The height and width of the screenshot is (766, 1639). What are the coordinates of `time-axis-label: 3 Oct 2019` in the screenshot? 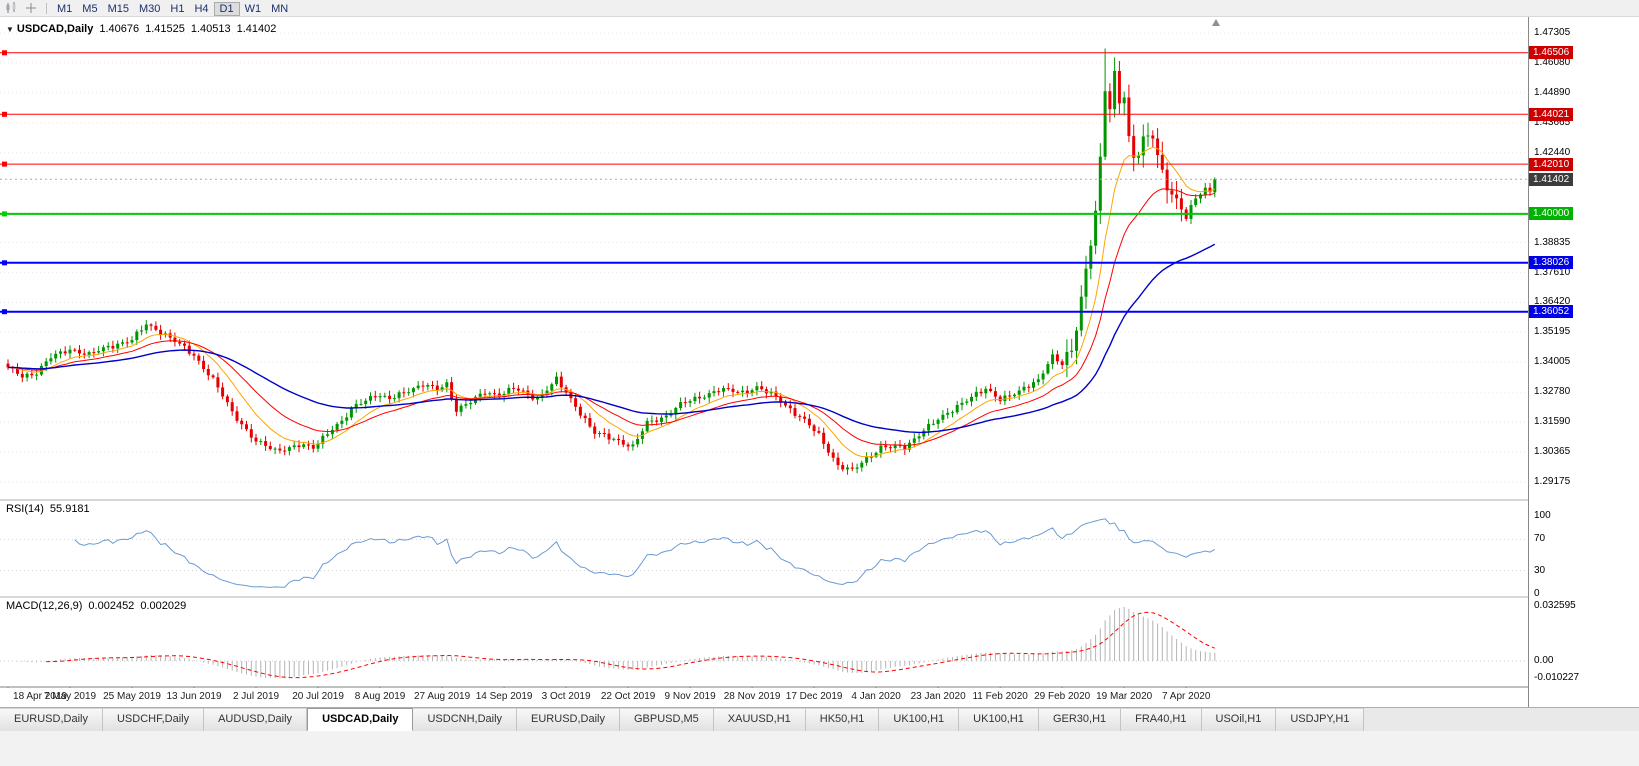 It's located at (566, 696).